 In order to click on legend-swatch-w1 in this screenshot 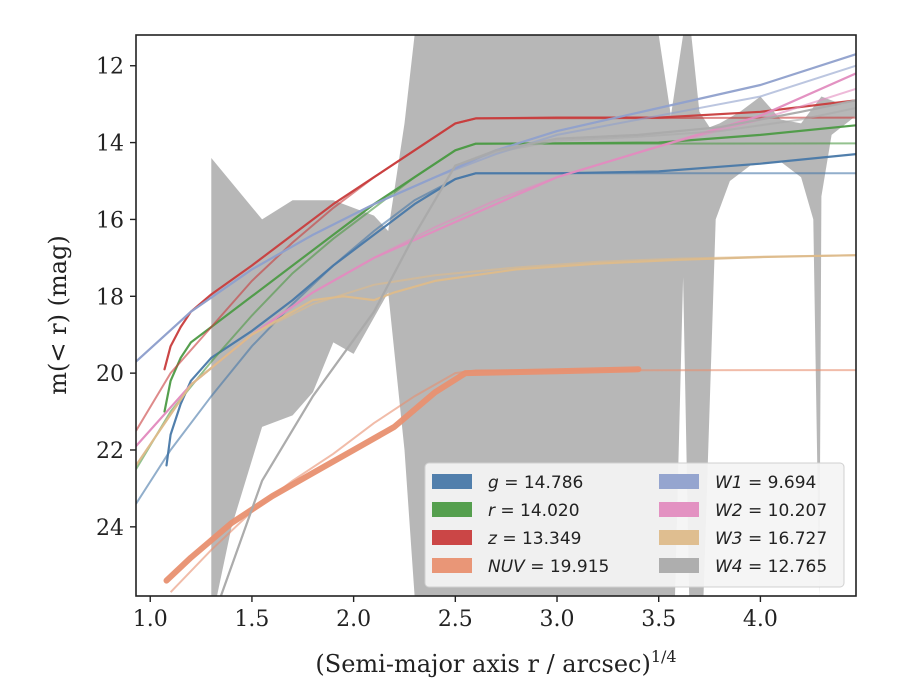, I will do `click(679, 481)`.